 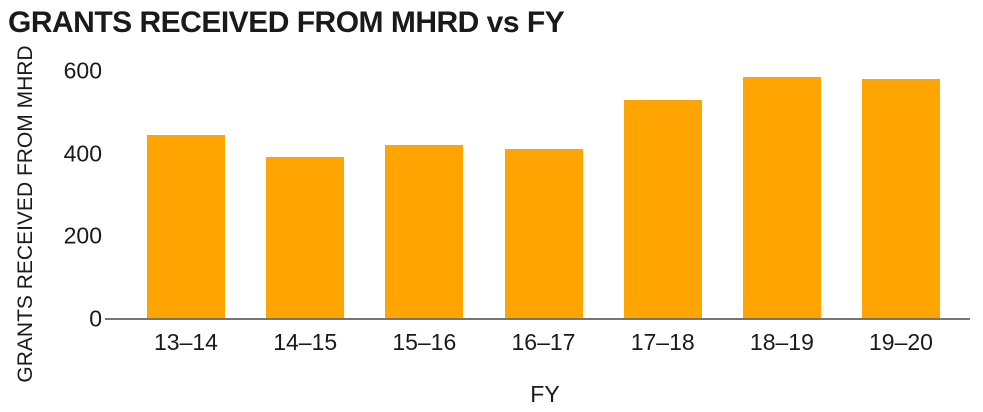 I want to click on x-axis-line, so click(x=537, y=319).